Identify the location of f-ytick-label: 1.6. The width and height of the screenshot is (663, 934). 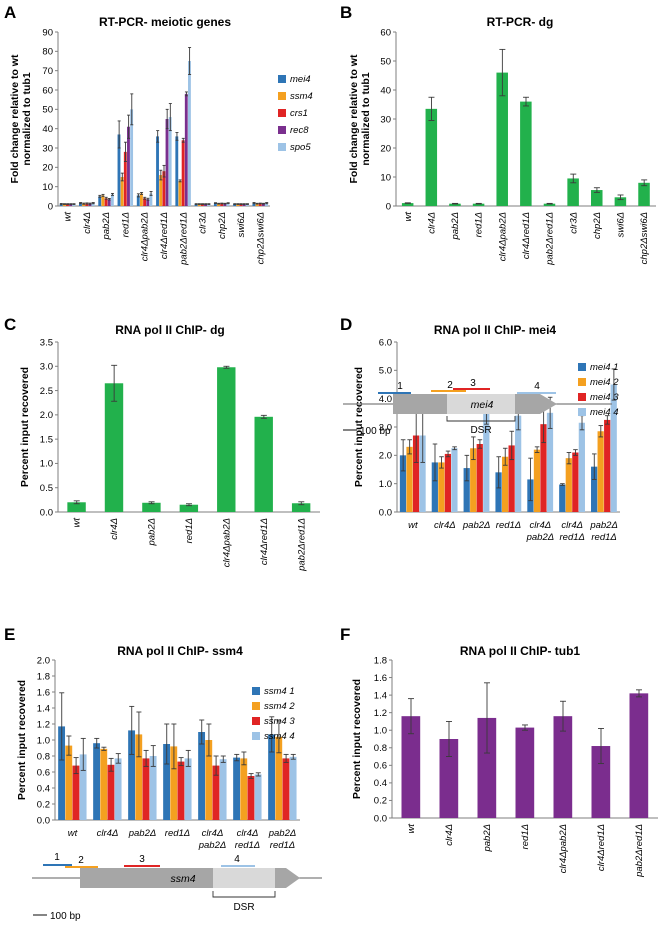
(380, 678).